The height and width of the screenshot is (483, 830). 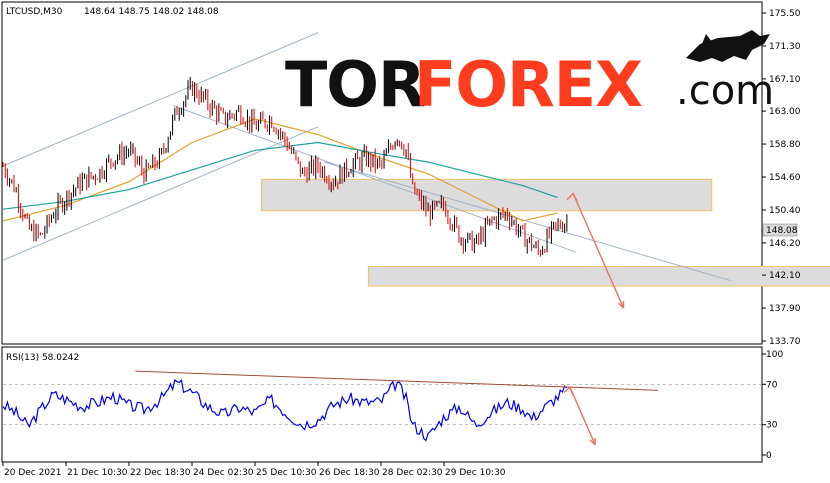 I want to click on y-tick-label: 163.00, so click(x=785, y=112).